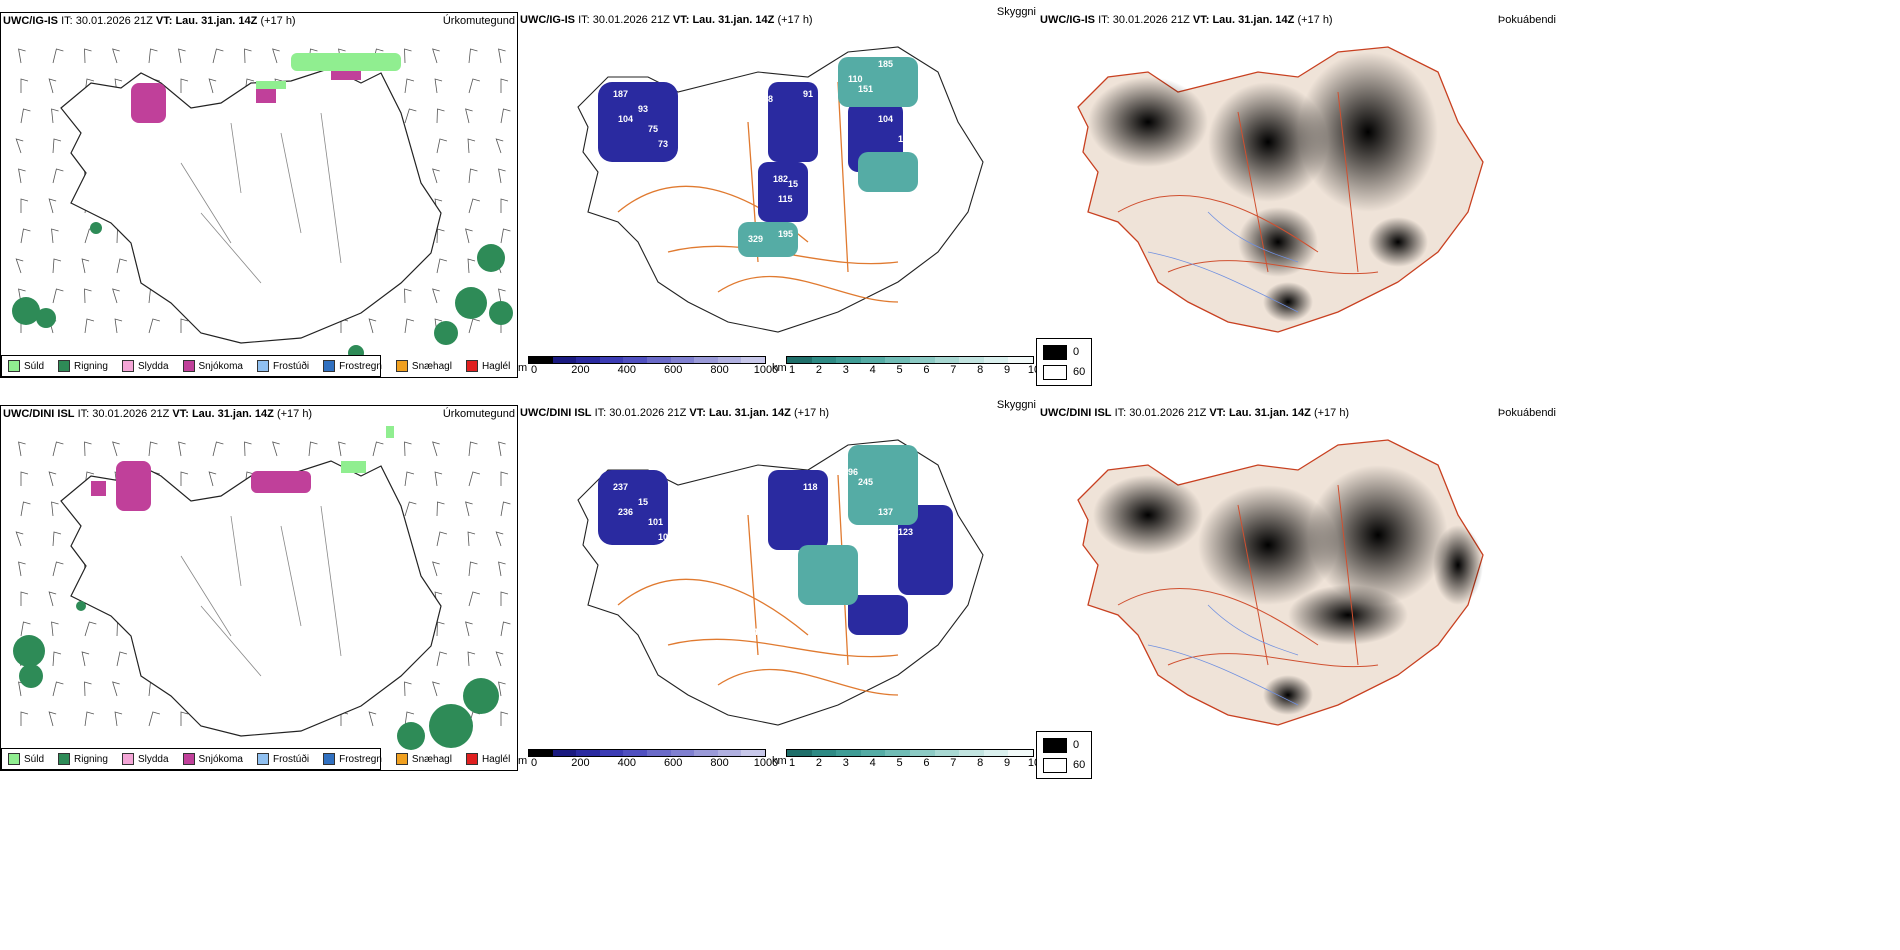  What do you see at coordinates (780, 572) in the screenshot?
I see `cloud-base-label: 101` at bounding box center [780, 572].